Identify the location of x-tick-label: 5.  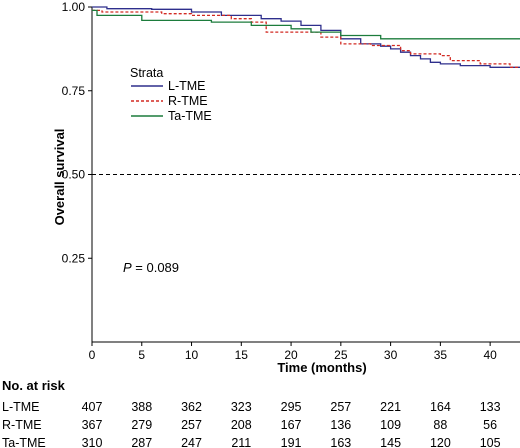
(141, 355).